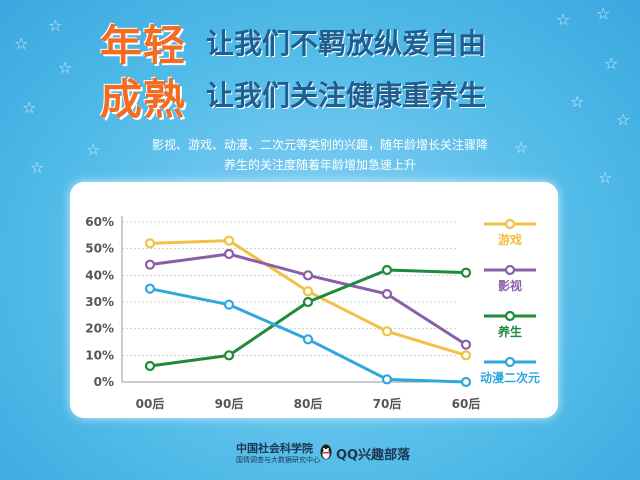 The height and width of the screenshot is (480, 640). What do you see at coordinates (99, 302) in the screenshot?
I see `y-tick-label: 30%` at bounding box center [99, 302].